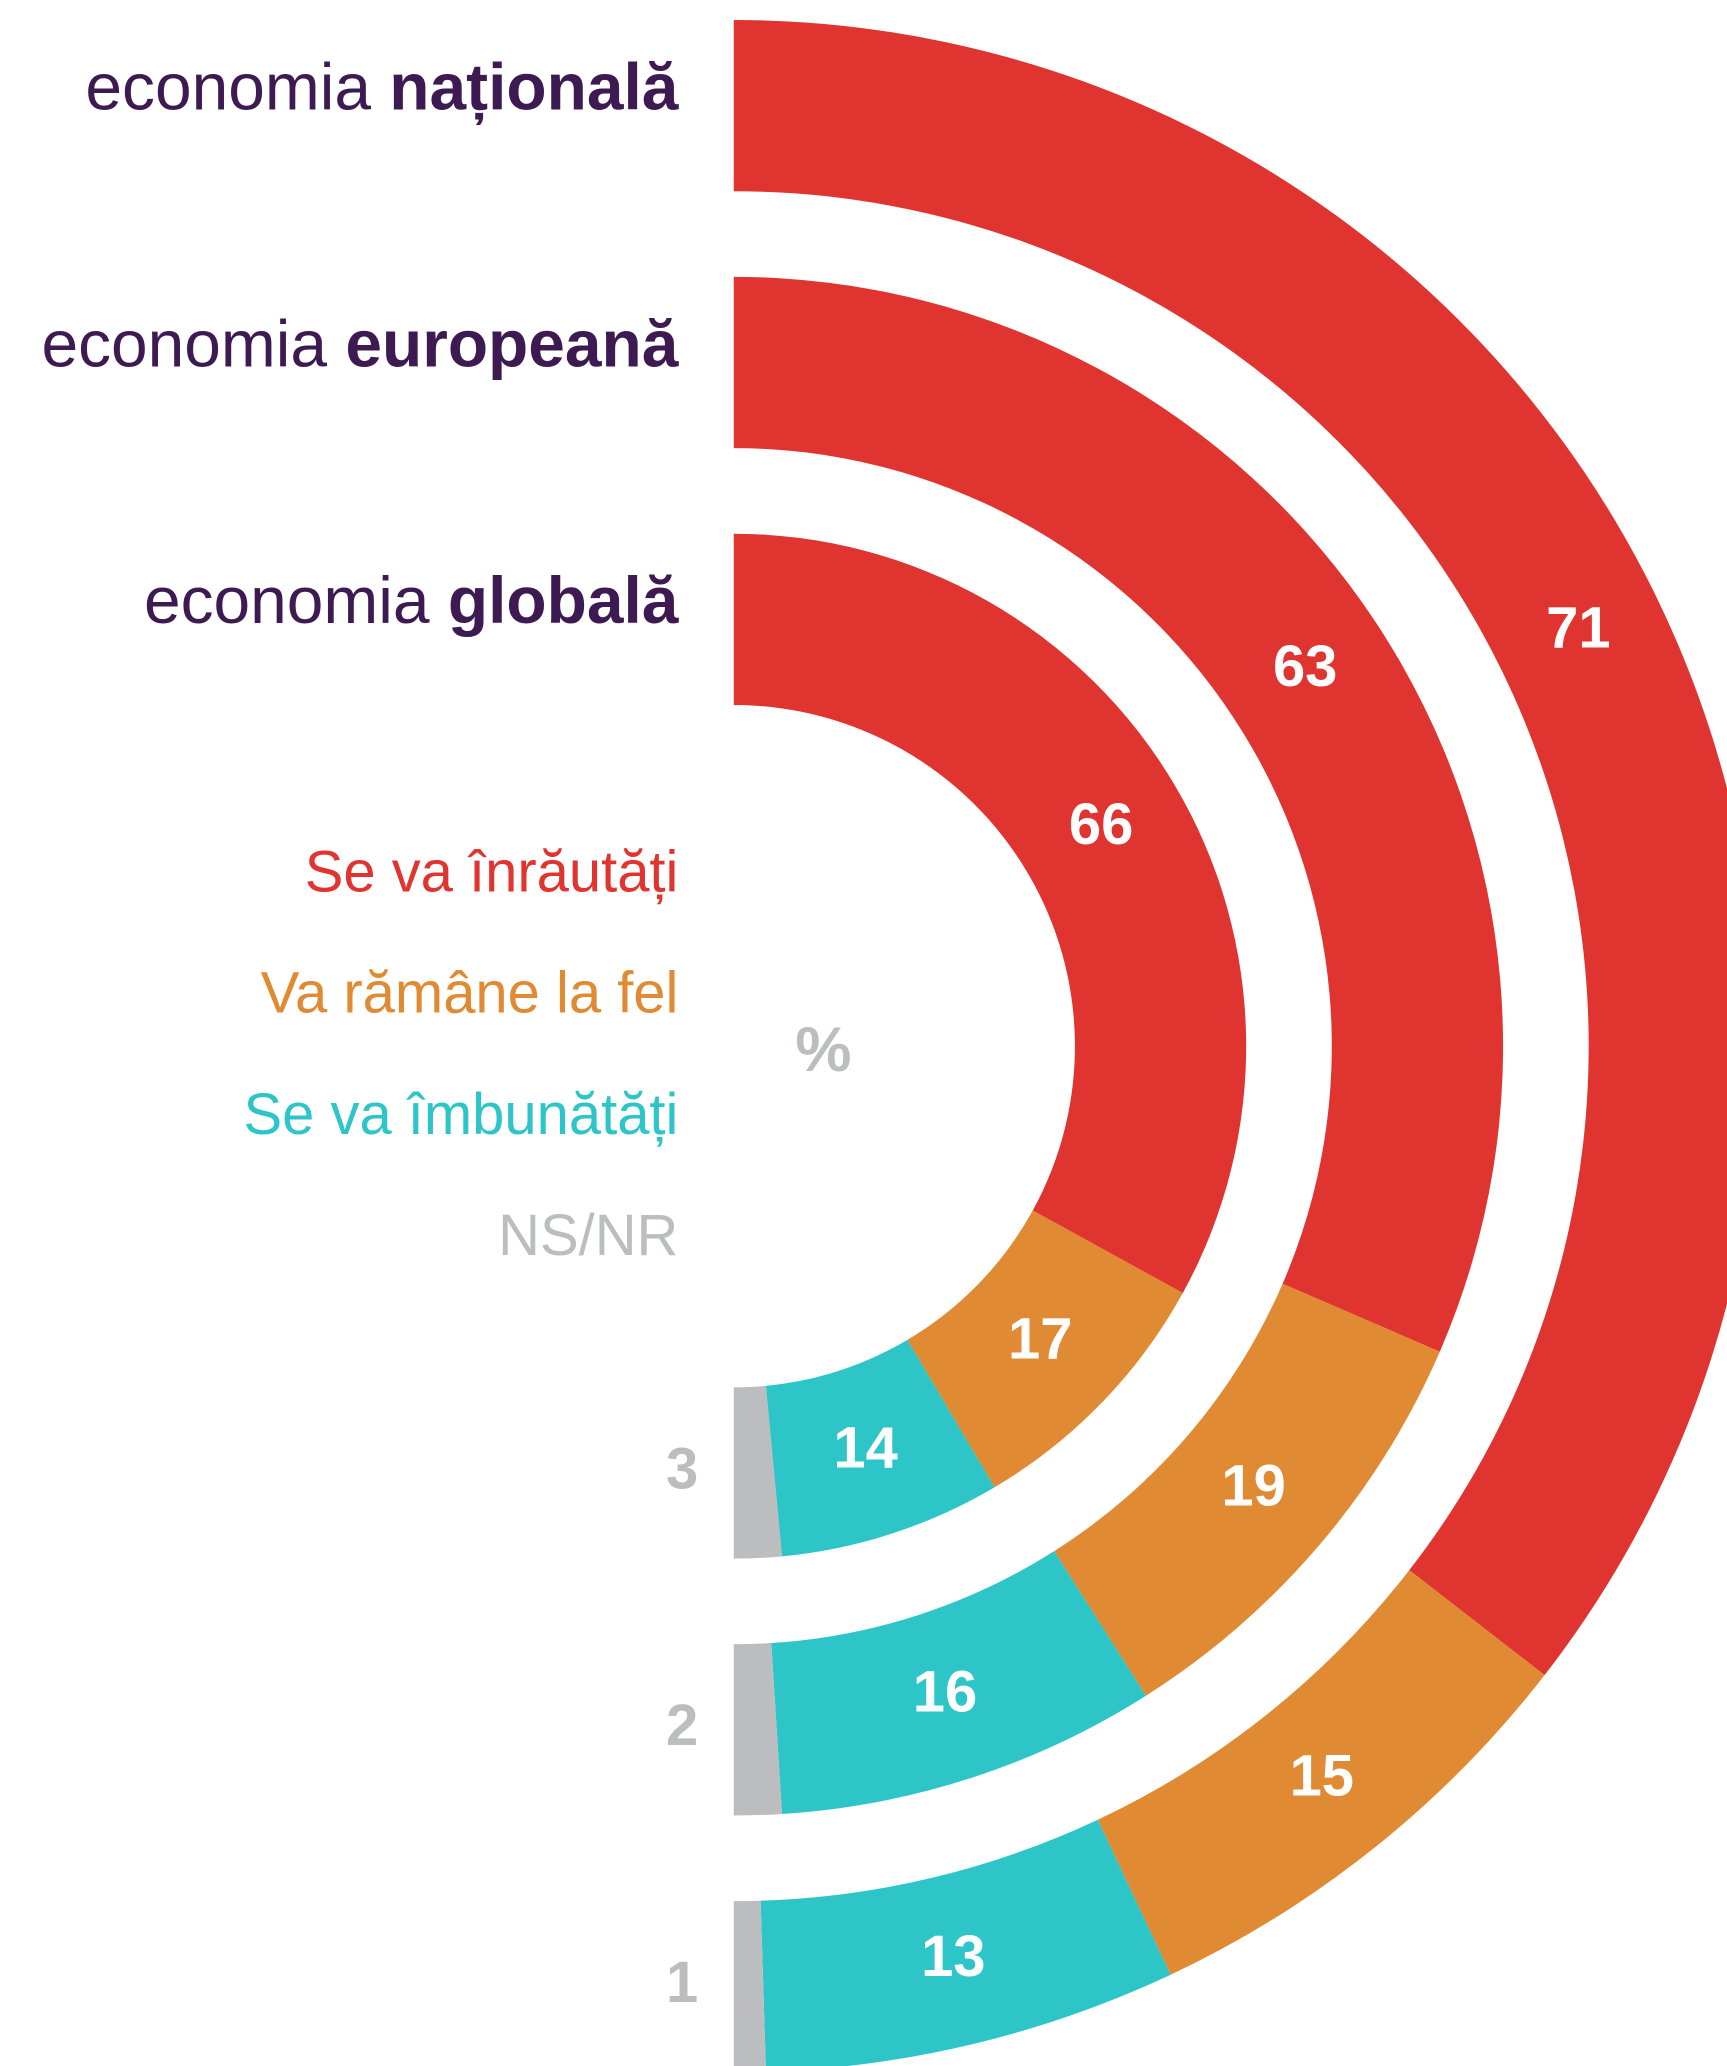 The width and height of the screenshot is (1727, 2066). I want to click on value-label: 2, so click(682, 1726).